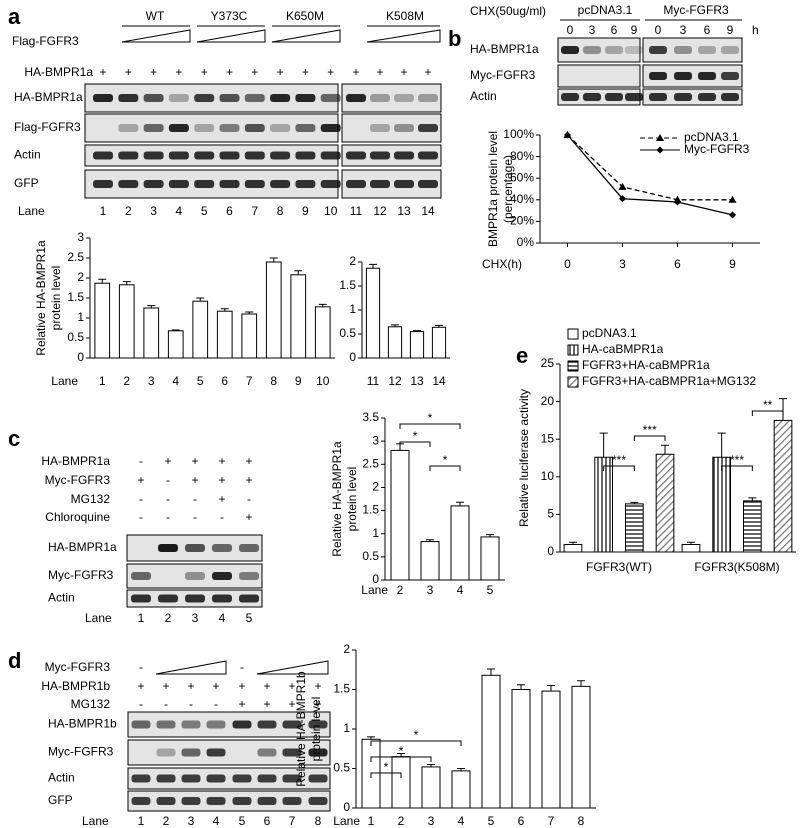 The image size is (800, 828). I want to click on legend-label: pcDNA3.1, so click(711, 137).